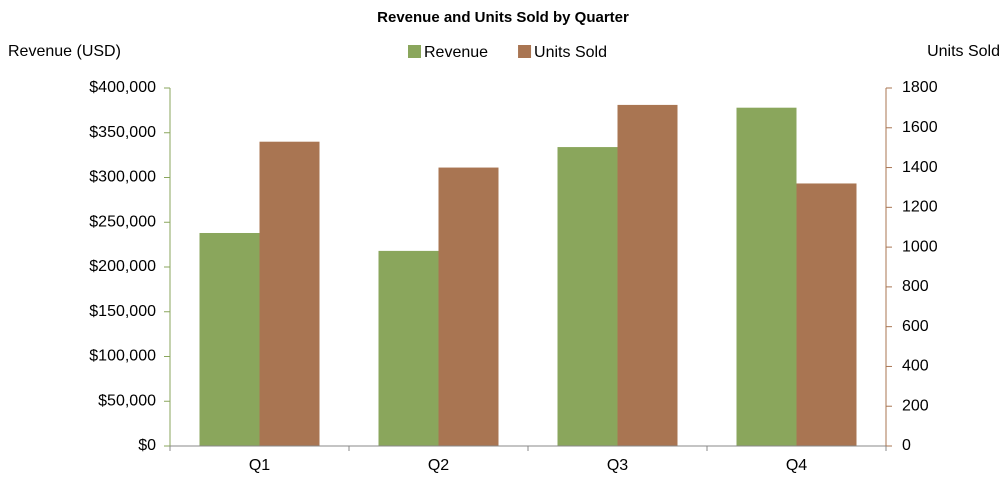 This screenshot has height=486, width=1006. I want to click on y-tick-label: $50,000, so click(127, 400).